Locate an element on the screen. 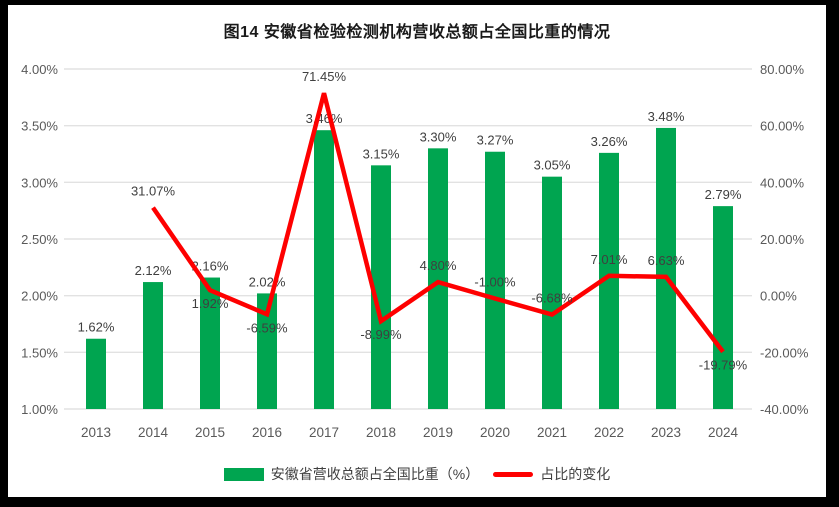 This screenshot has width=839, height=507. bar-2016 is located at coordinates (267, 351).